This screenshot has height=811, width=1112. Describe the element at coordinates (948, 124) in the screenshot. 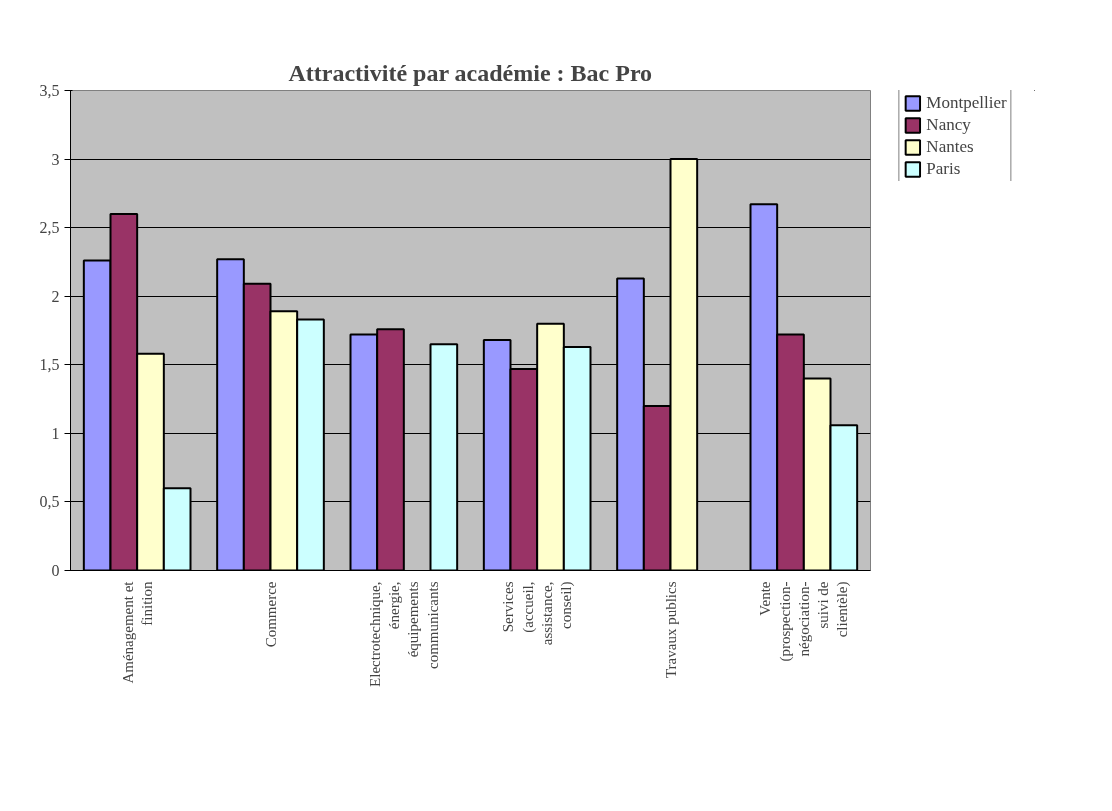

I see `legend-label: Nancy` at that location.